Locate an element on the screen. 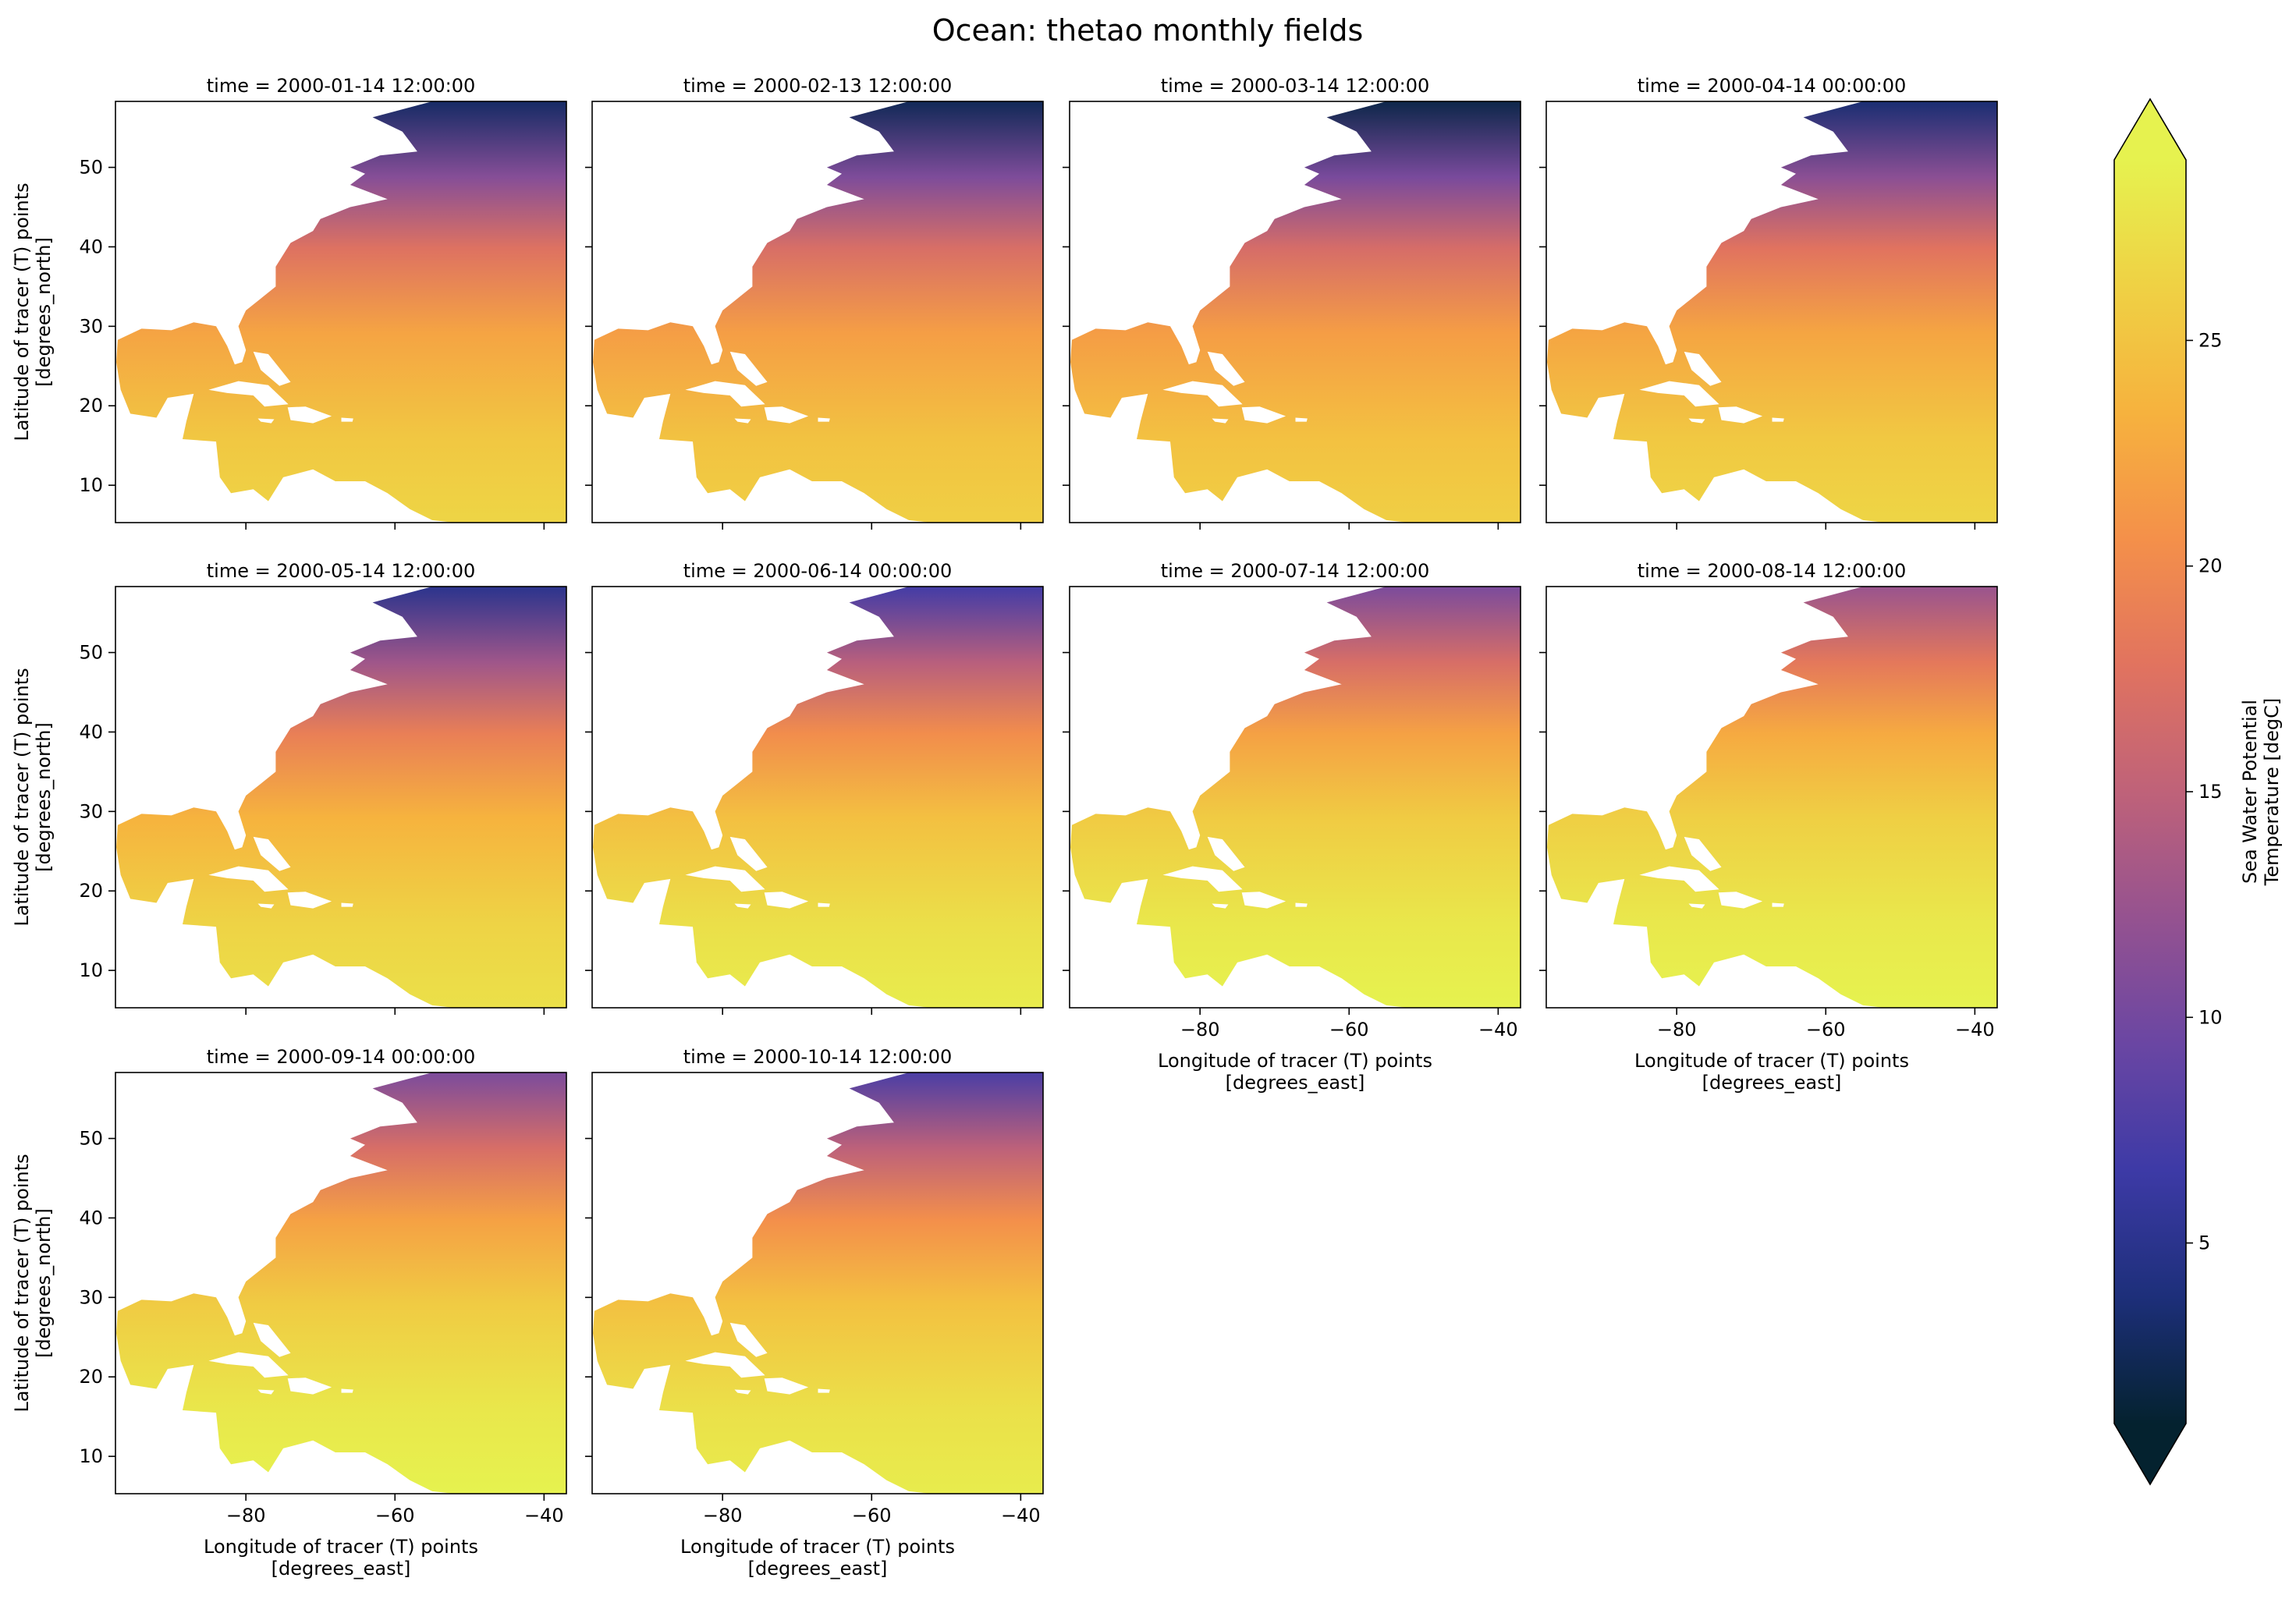  colorbar-tick-label: 25 is located at coordinates (2211, 340).